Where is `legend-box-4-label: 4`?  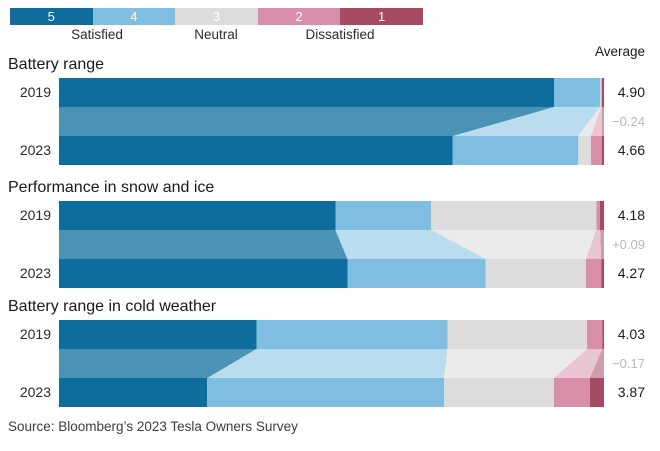
legend-box-4-label: 4 is located at coordinates (134, 16).